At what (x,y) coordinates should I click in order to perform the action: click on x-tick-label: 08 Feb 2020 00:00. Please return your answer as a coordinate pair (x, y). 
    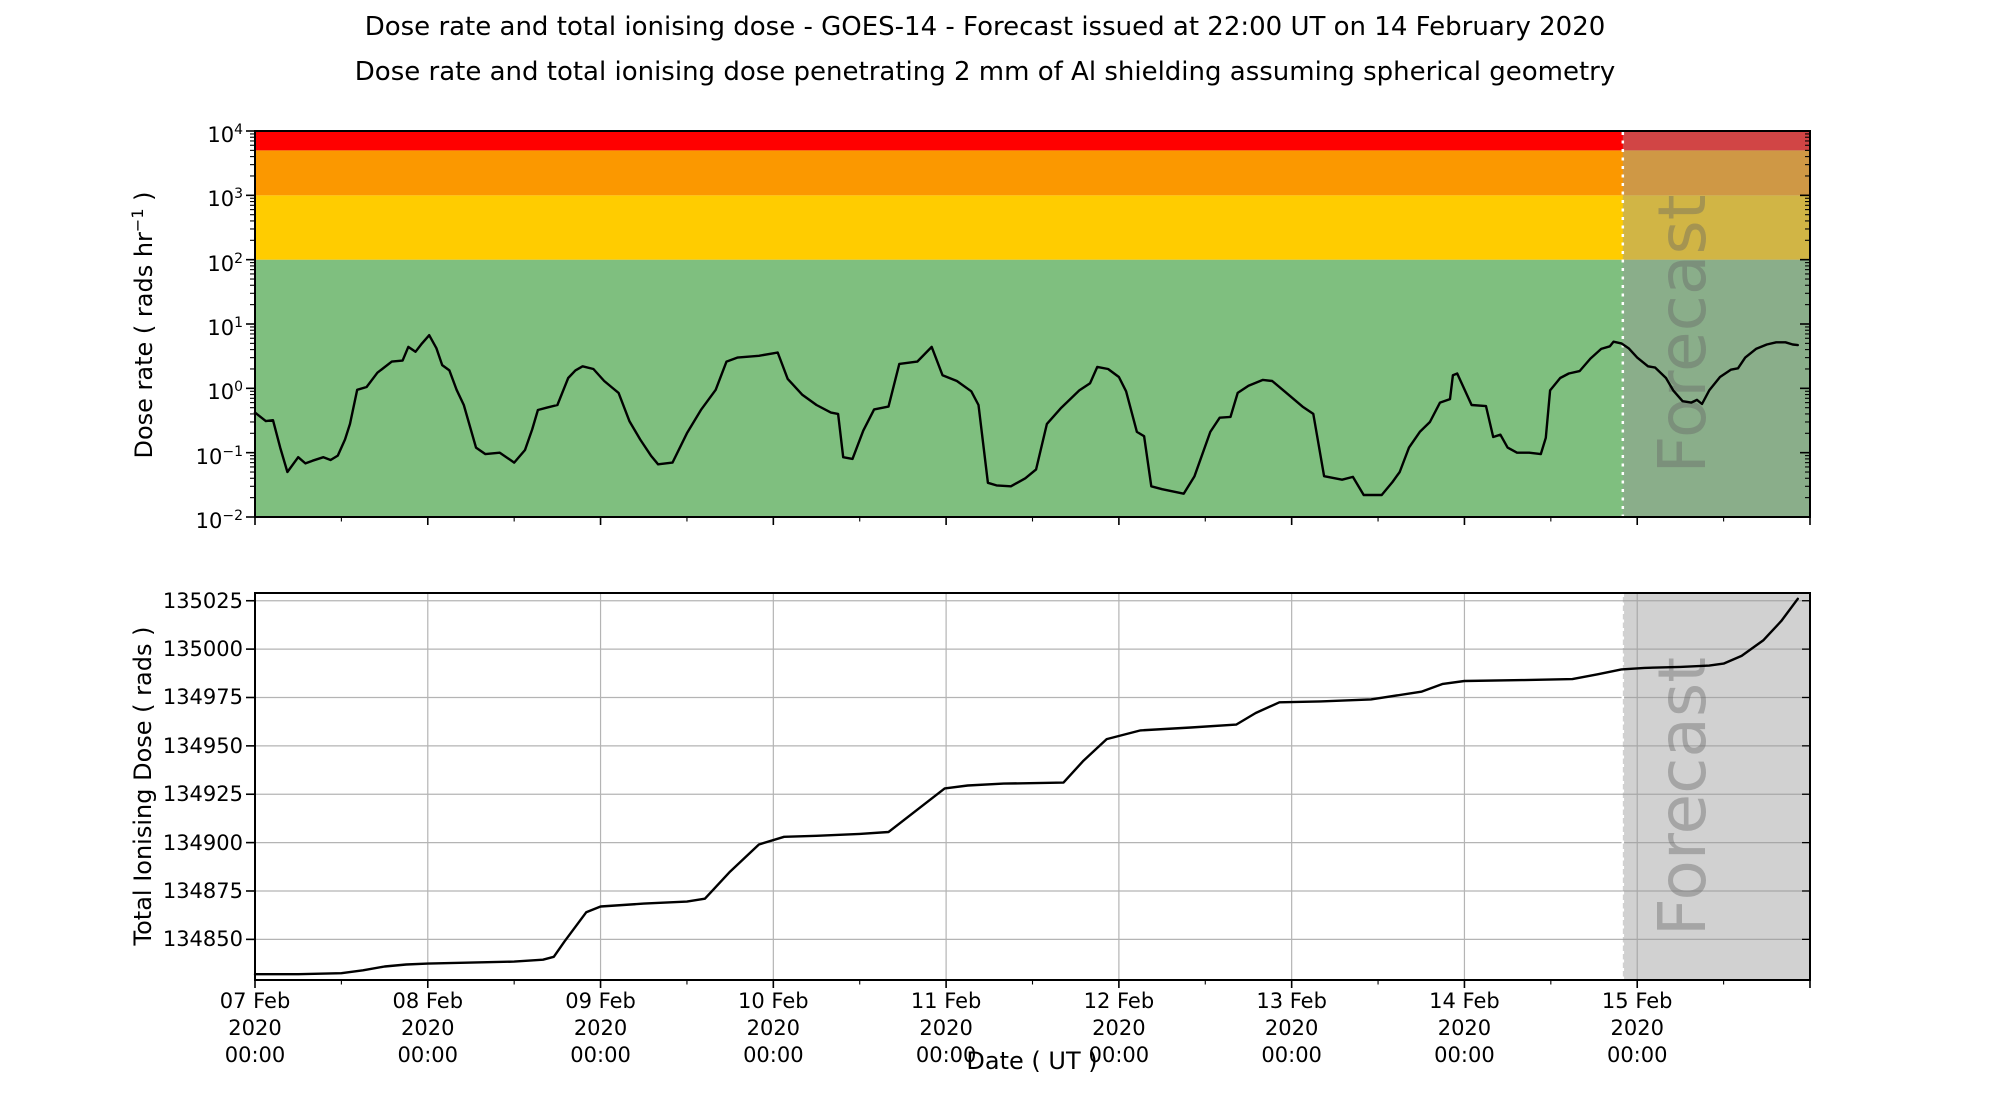
    Looking at the image, I should click on (428, 1028).